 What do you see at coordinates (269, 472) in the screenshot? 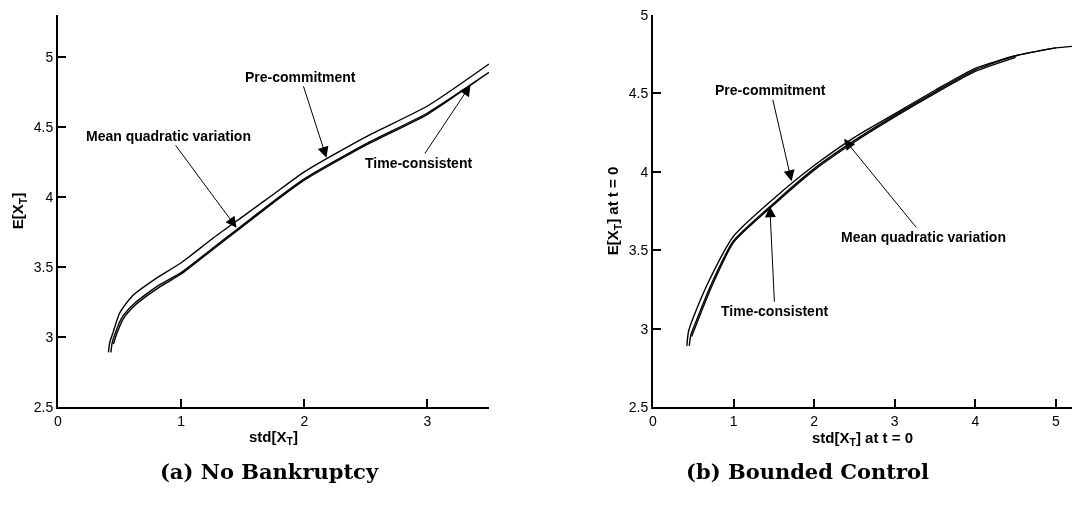
I see `text: (a) No Bankruptcy` at bounding box center [269, 472].